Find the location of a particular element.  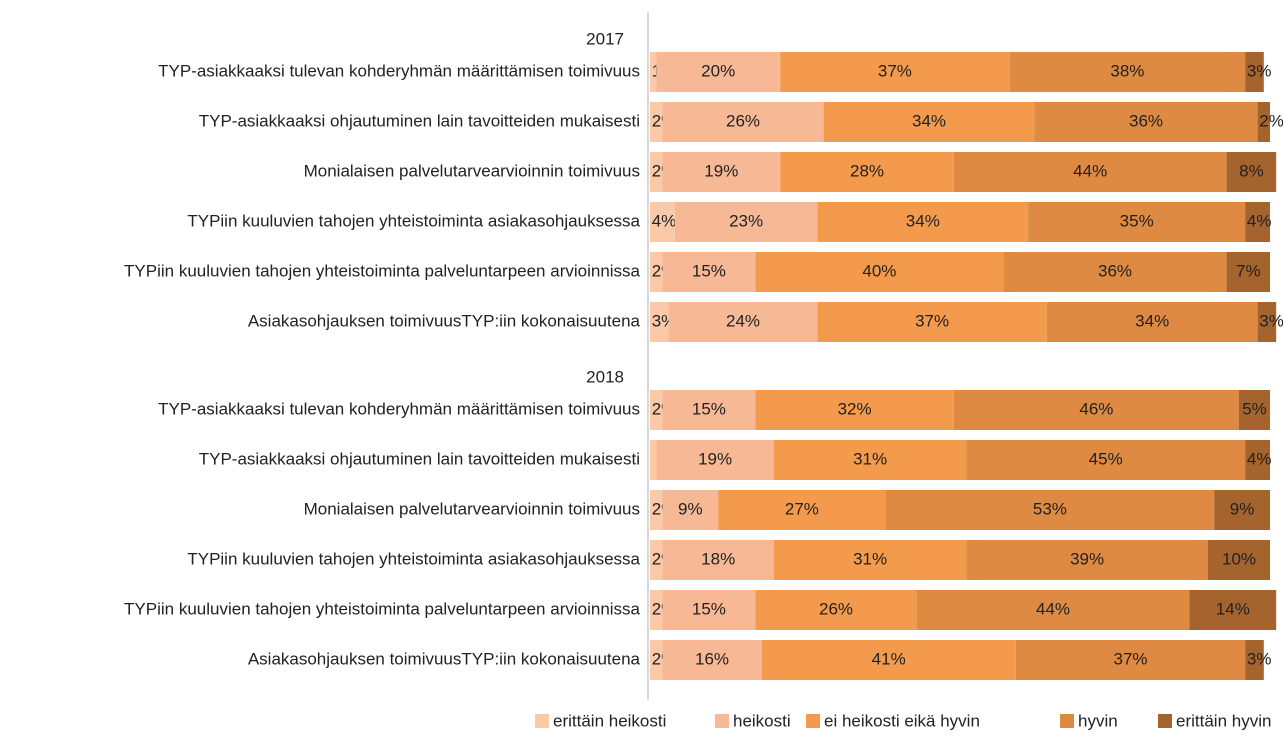

value-label: 36% is located at coordinates (1146, 120).